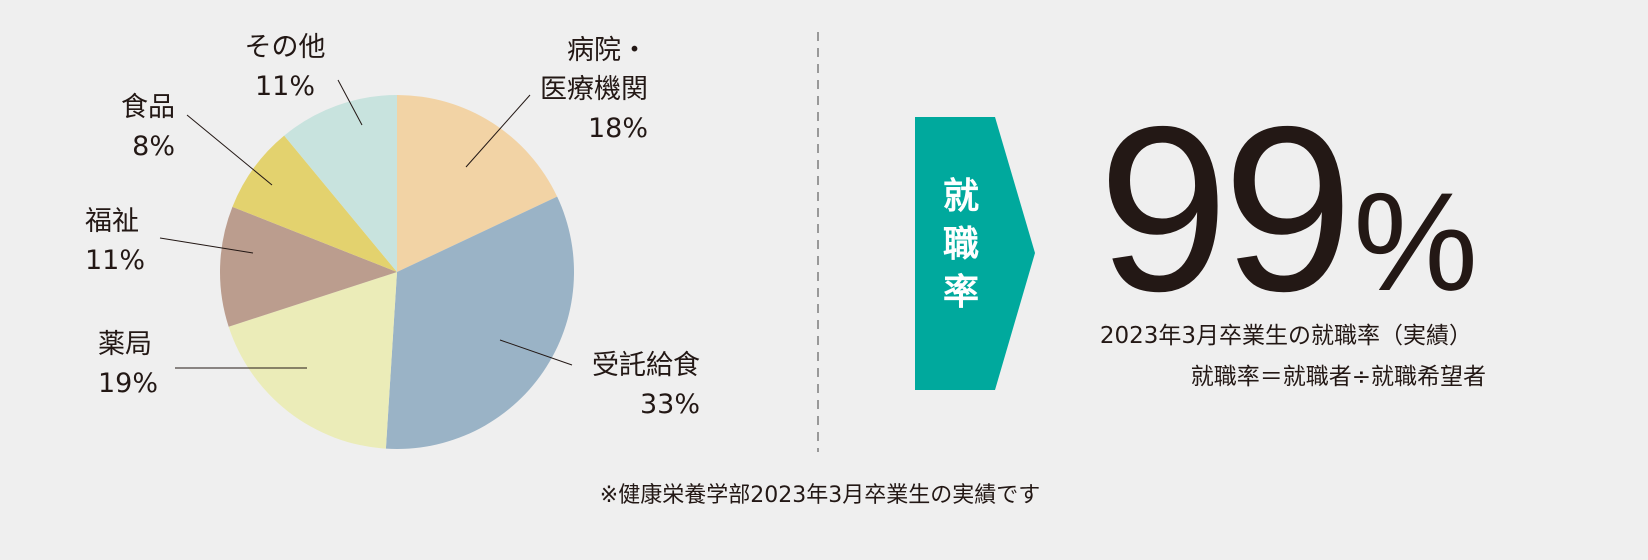 The image size is (1648, 560). I want to click on footnote: ※健康栄養学部2023年3月卒業生の実績です, so click(820, 495).